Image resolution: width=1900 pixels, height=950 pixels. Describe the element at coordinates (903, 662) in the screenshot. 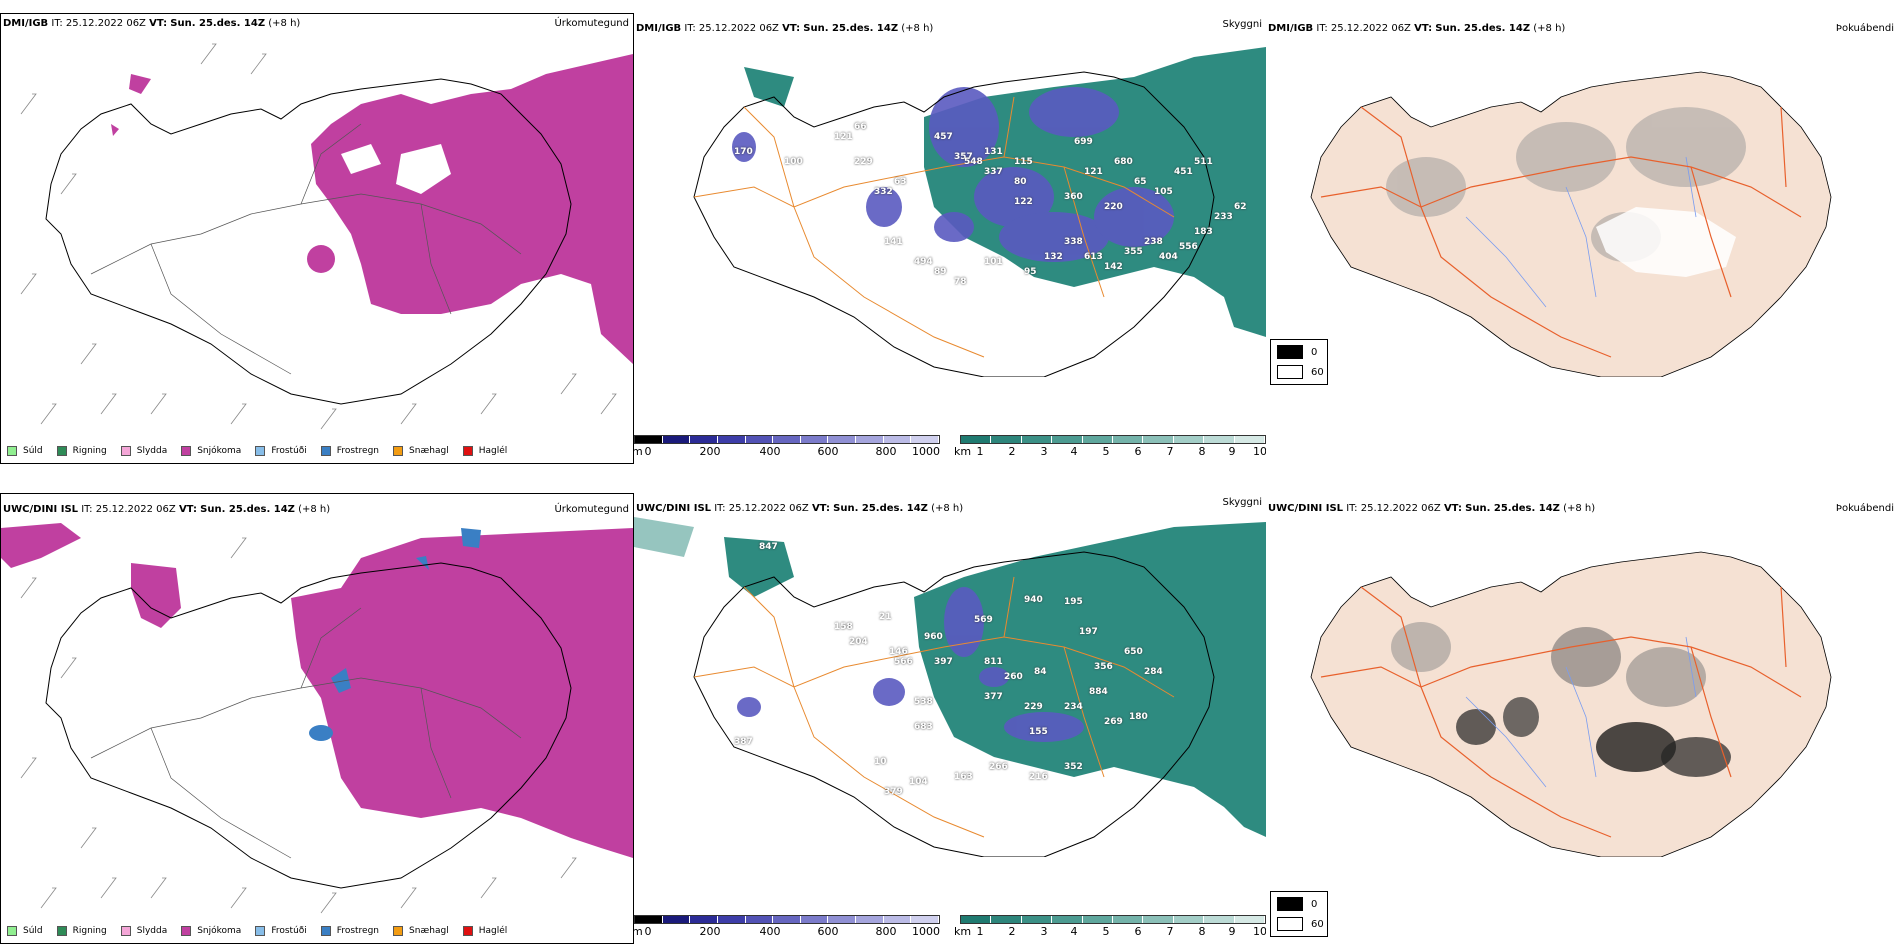

I see `cloud-height-label: 566` at that location.